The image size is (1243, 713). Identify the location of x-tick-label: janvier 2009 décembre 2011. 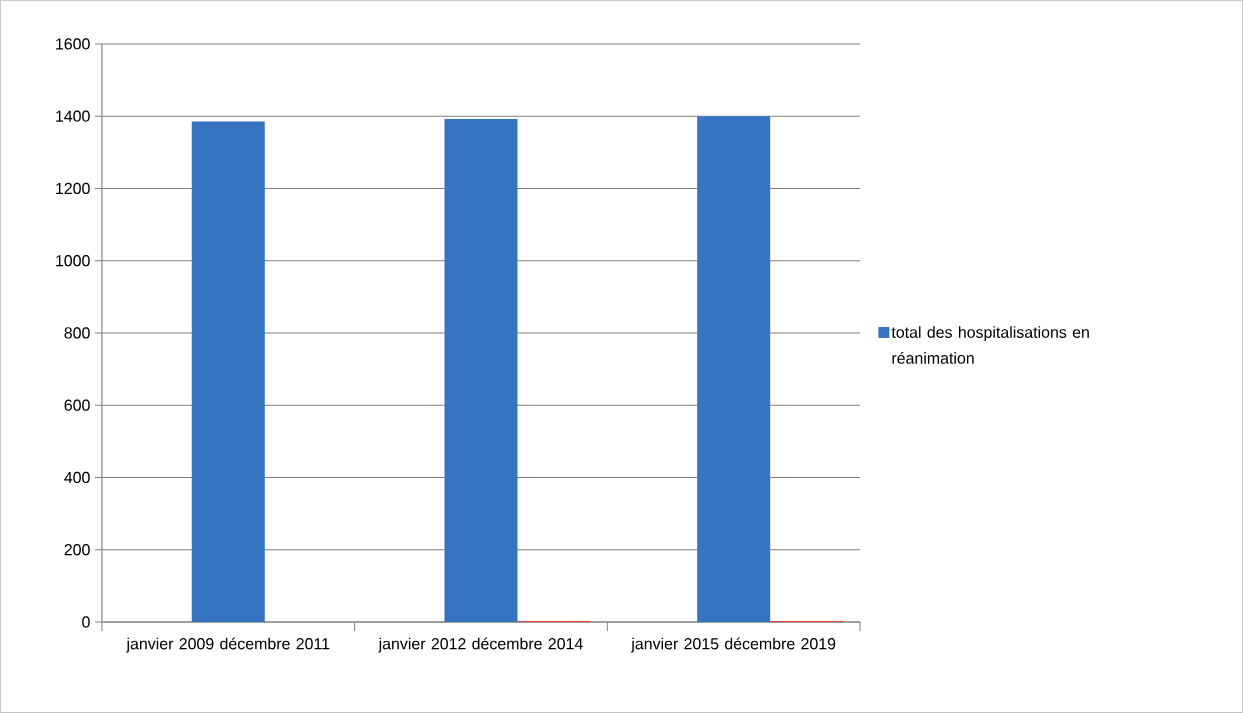
(228, 645).